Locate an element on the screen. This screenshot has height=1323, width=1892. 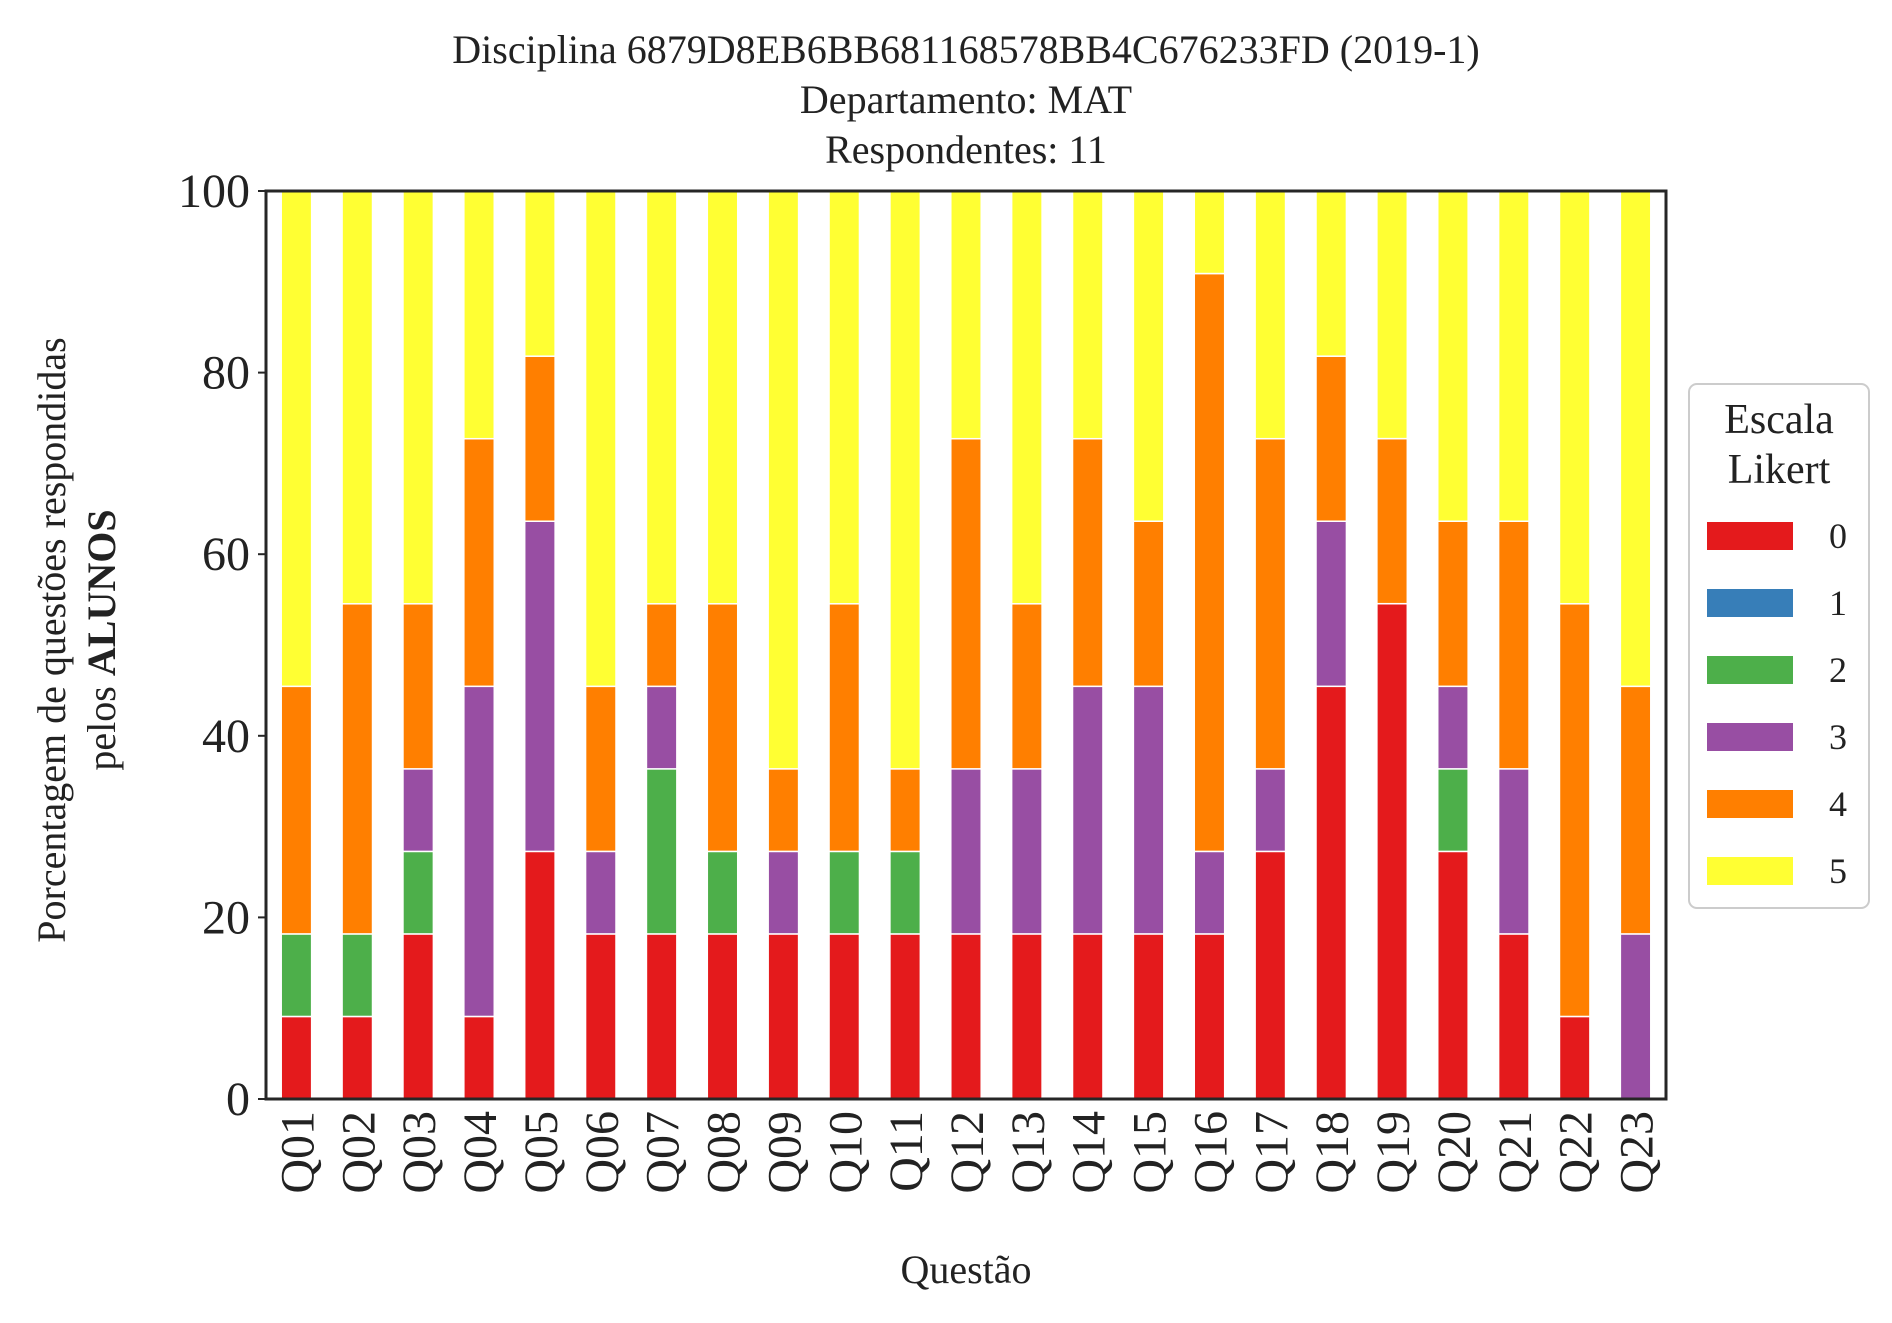
legend-box is located at coordinates (1779, 646).